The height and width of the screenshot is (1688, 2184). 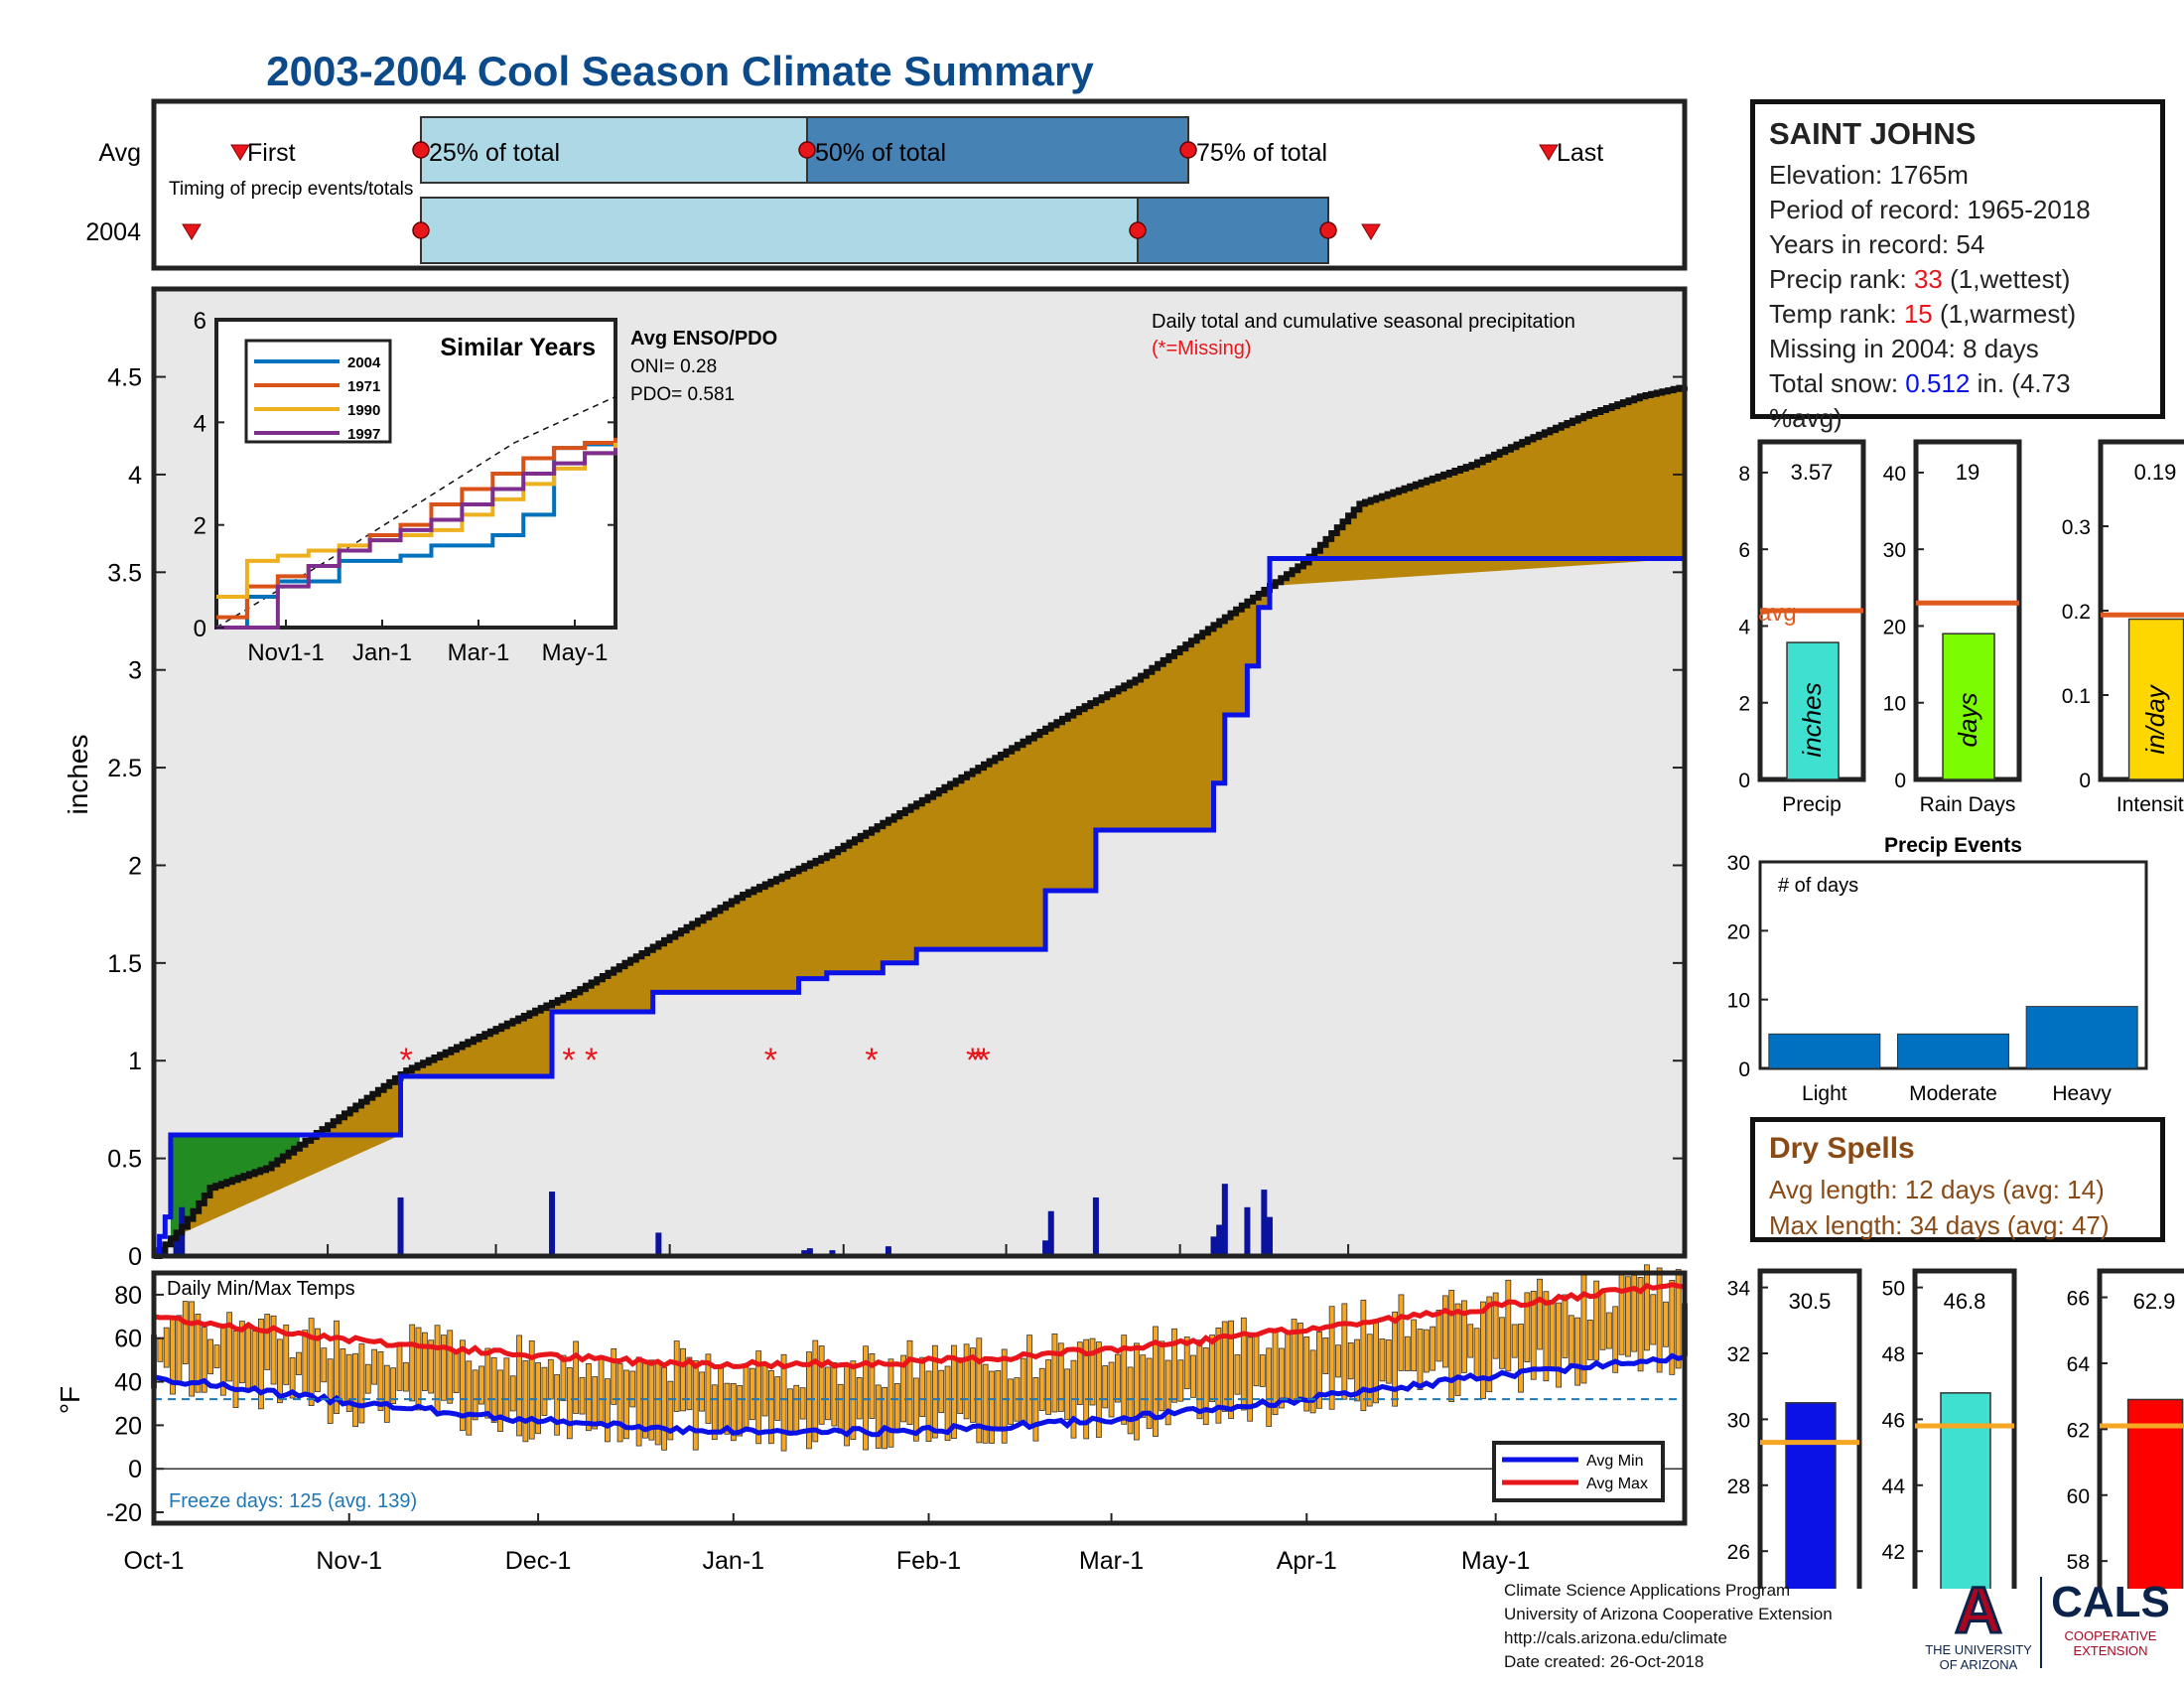 I want to click on inset-x-label: Jan-1, so click(x=382, y=652).